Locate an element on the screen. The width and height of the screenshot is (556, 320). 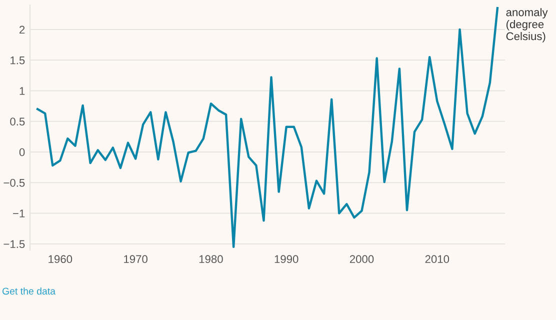
y-tick-label: 0 is located at coordinates (22, 152).